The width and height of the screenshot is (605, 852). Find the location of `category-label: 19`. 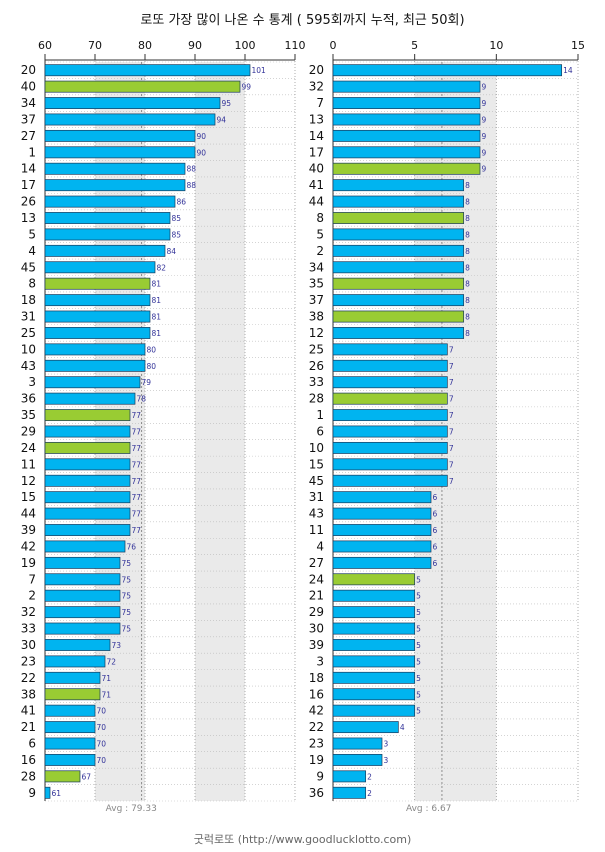

category-label: 19 is located at coordinates (28, 563).